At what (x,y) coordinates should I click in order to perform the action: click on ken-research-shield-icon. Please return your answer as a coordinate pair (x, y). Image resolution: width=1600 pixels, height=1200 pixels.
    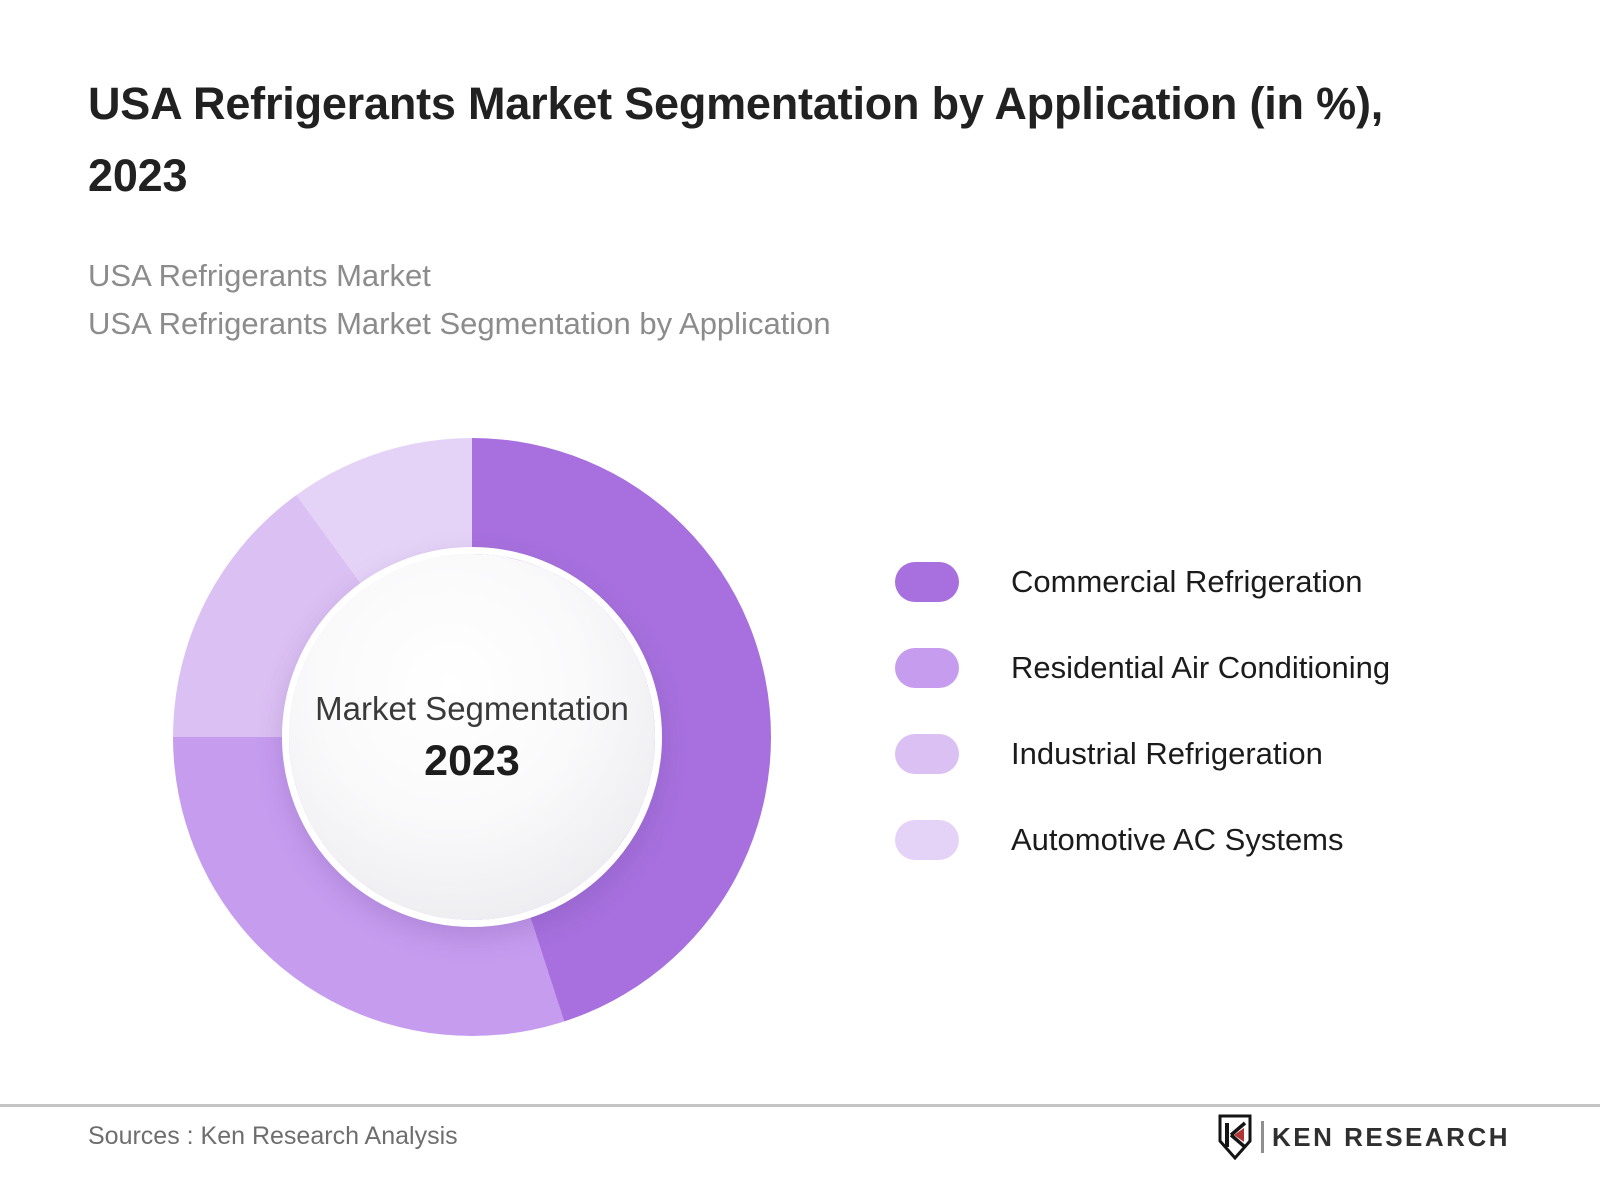
    Looking at the image, I should click on (1235, 1137).